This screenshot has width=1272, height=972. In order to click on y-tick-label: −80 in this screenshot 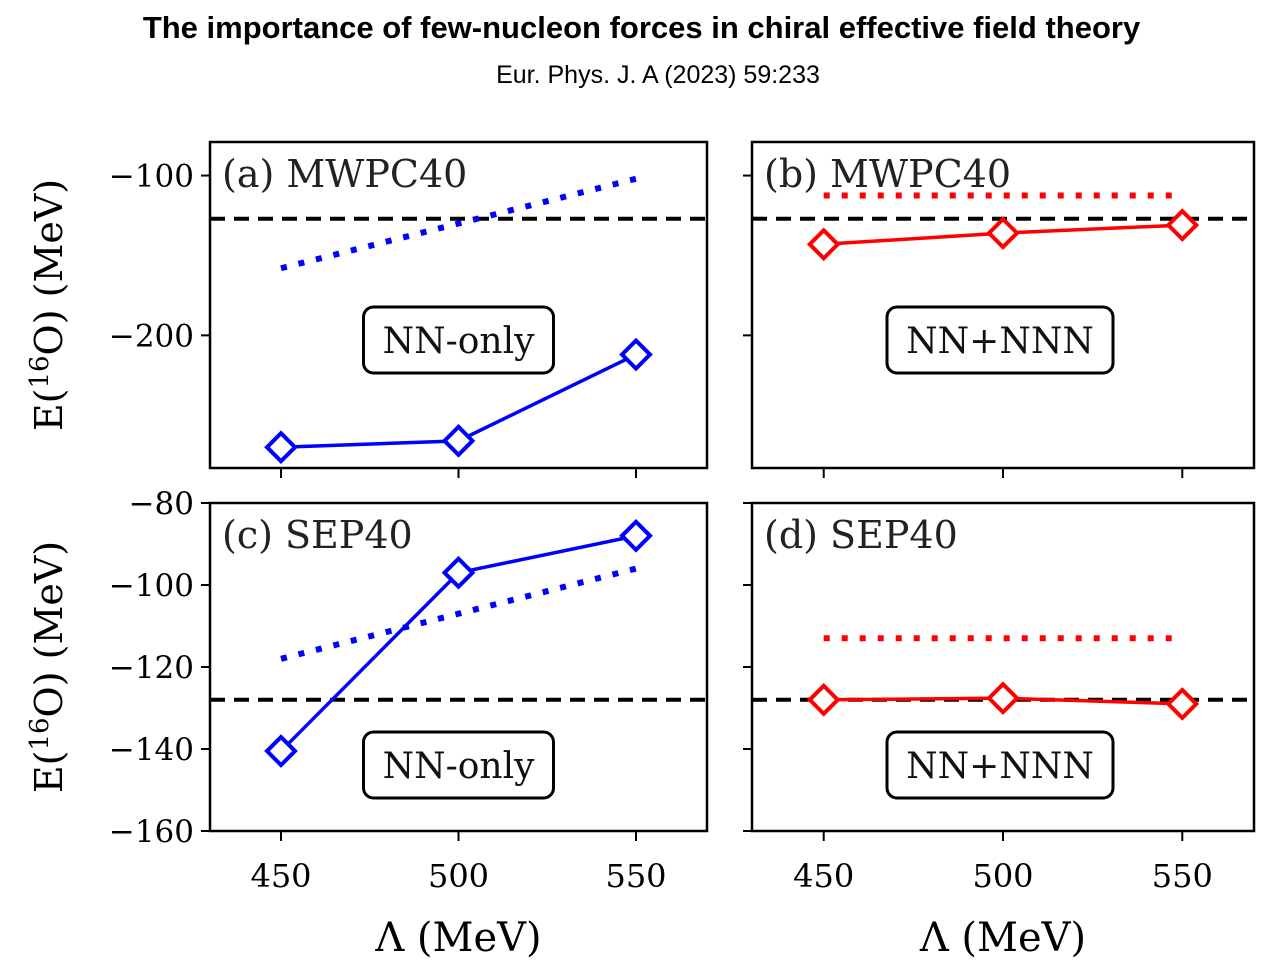, I will do `click(161, 504)`.